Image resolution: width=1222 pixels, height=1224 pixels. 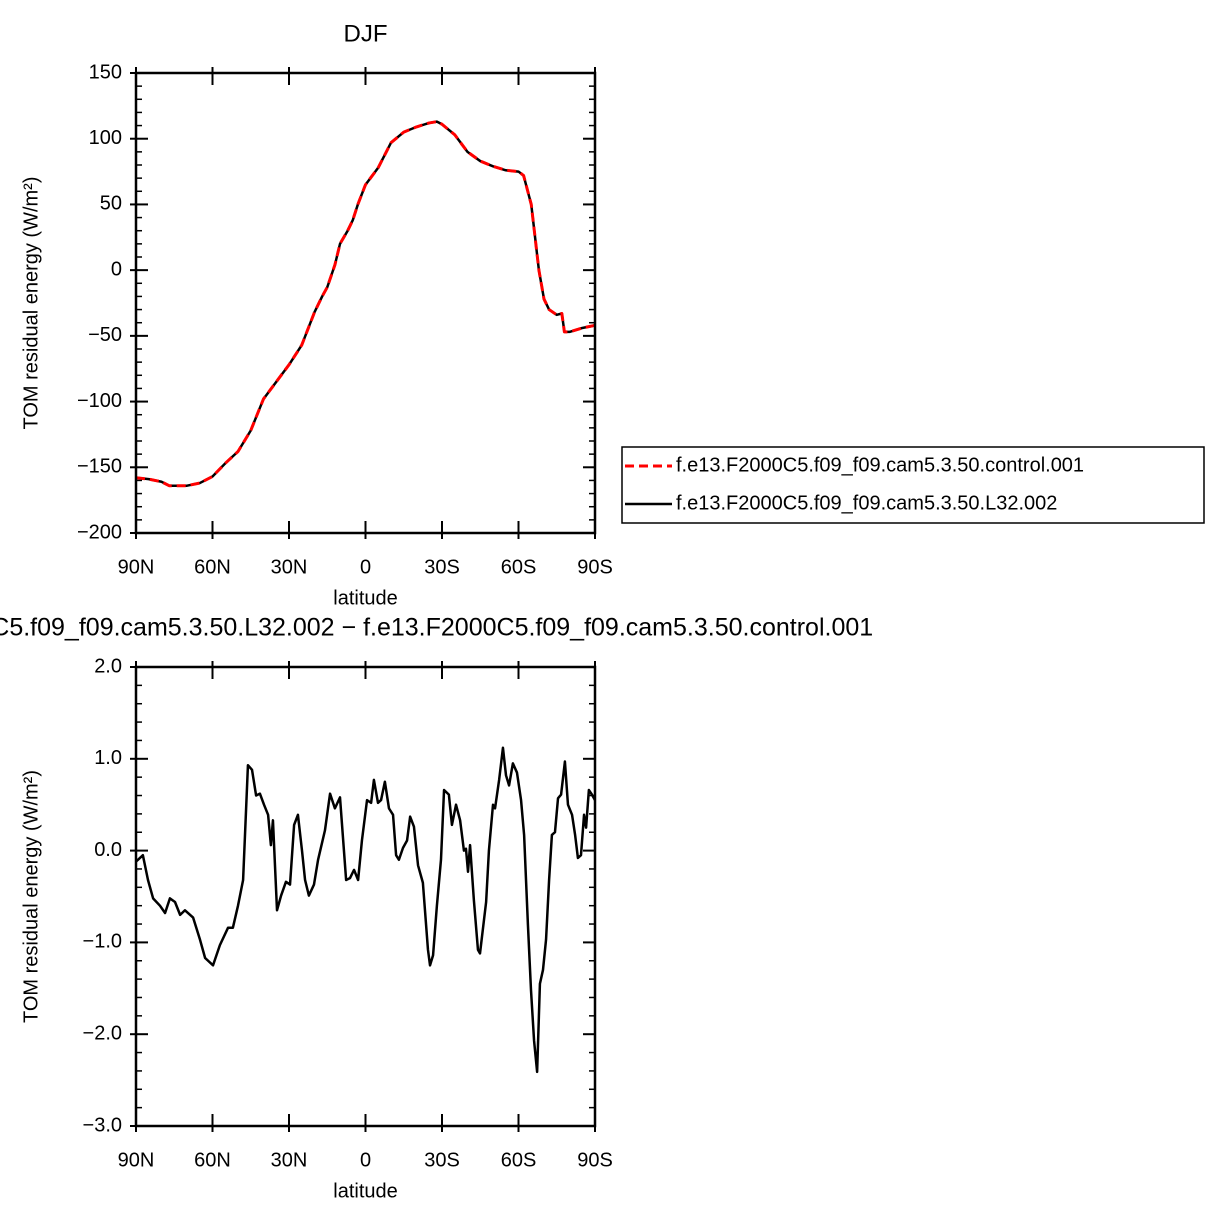 What do you see at coordinates (366, 33) in the screenshot?
I see `chart-title: DJF` at bounding box center [366, 33].